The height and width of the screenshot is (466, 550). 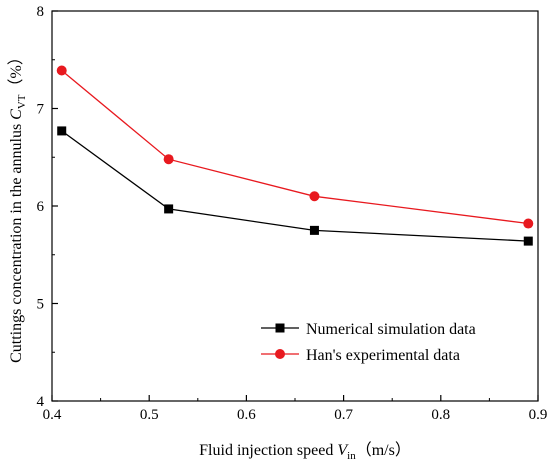 I want to click on x-tick-label: 0.8, so click(x=440, y=415).